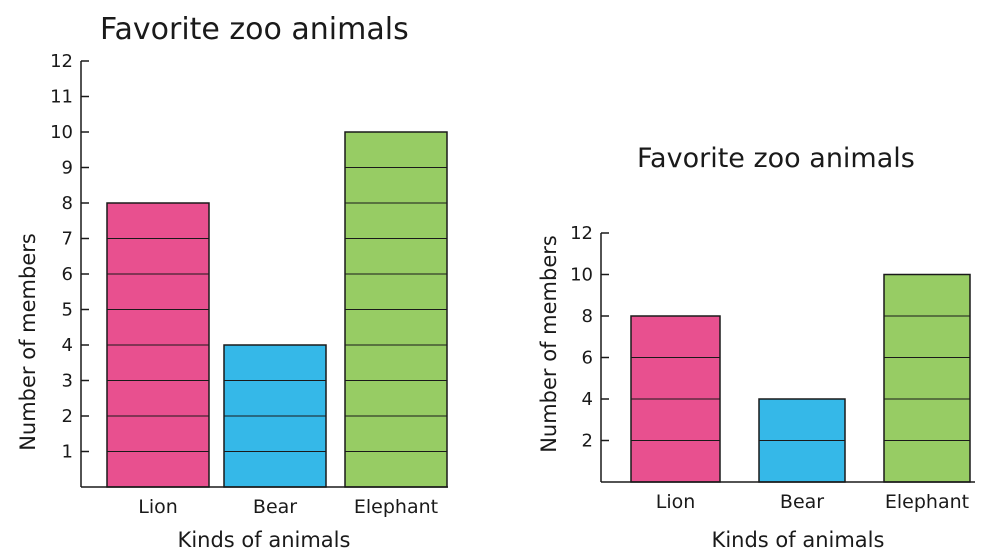  I want to click on y-tick-label: 1, so click(67, 452).